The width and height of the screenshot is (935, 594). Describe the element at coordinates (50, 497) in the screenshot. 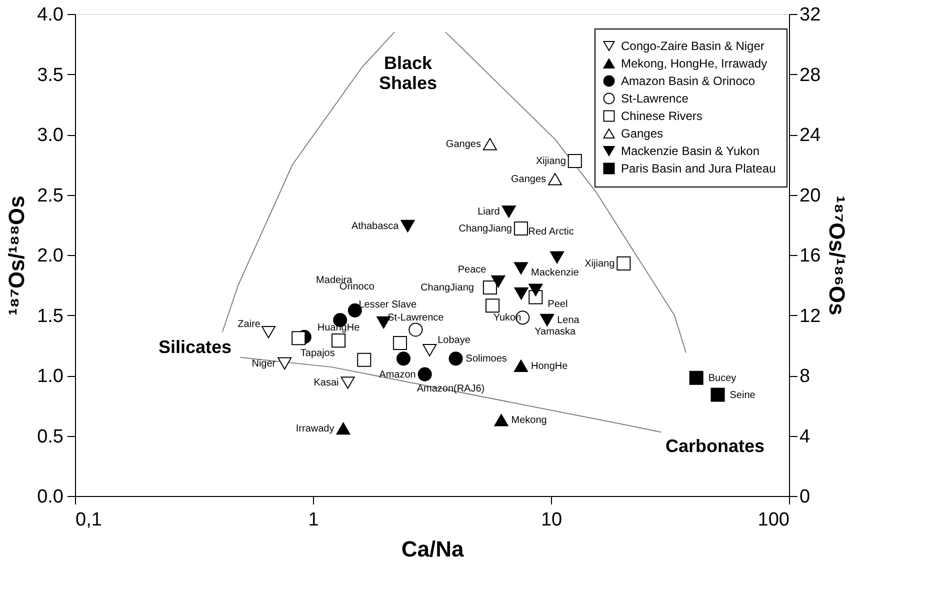

I see `y-tick-label: 0.0` at that location.